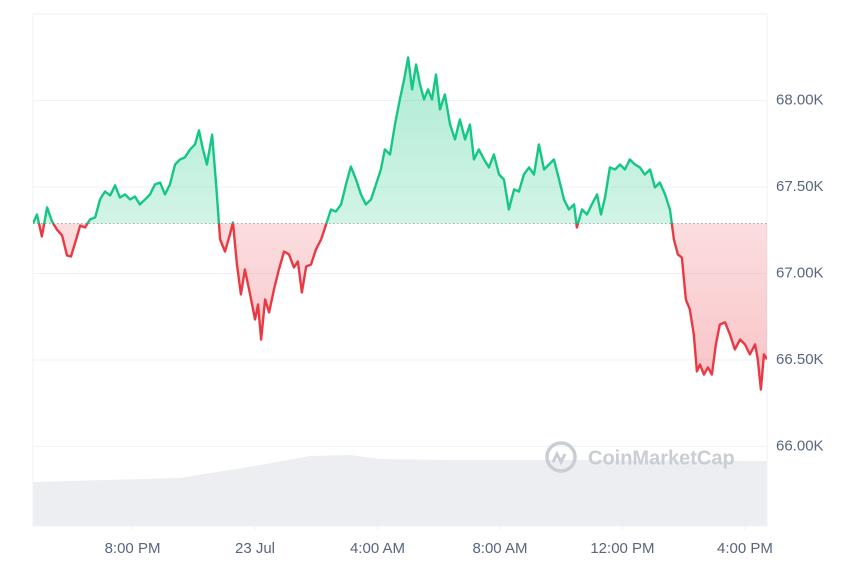 This screenshot has height=573, width=860. What do you see at coordinates (400, 490) in the screenshot?
I see `volume-area` at bounding box center [400, 490].